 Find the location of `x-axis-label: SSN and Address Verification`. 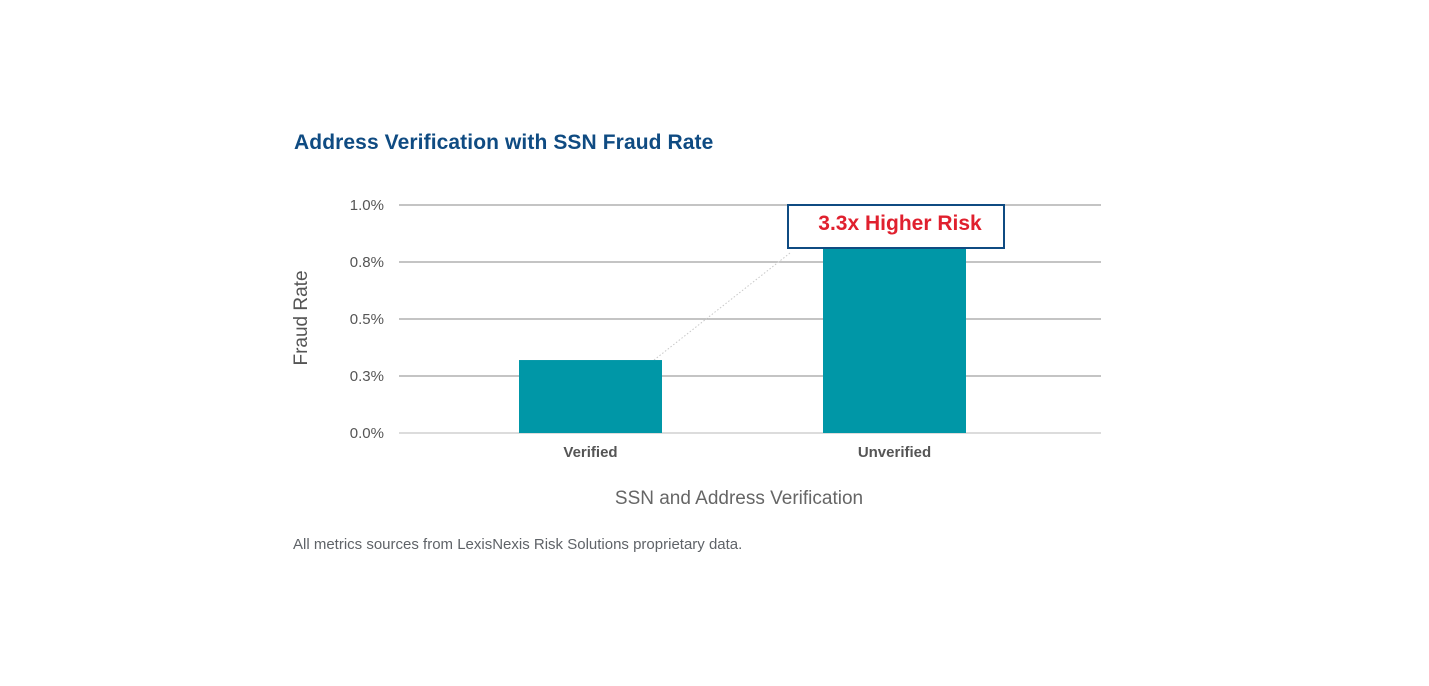

x-axis-label: SSN and Address Verification is located at coordinates (739, 498).